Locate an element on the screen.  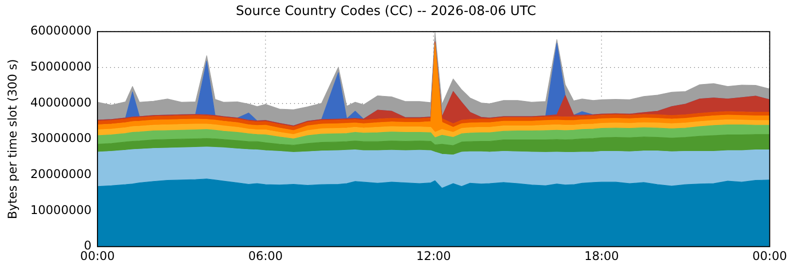
y-tick-label: 20000000 is located at coordinates (61, 174).